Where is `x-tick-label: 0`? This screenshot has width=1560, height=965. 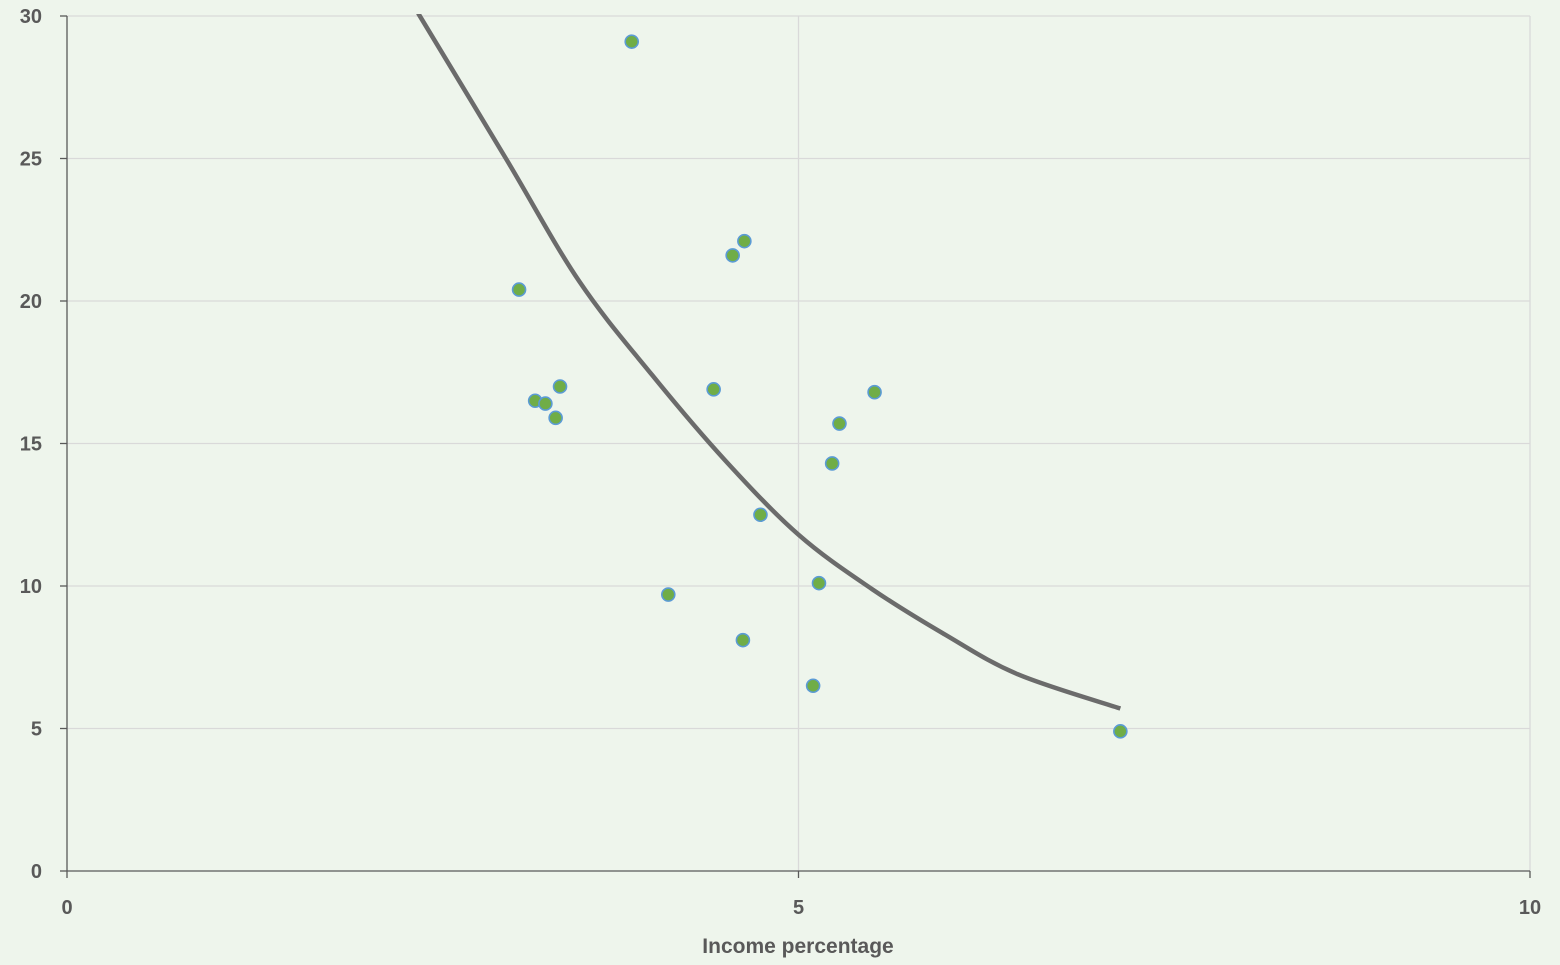 x-tick-label: 0 is located at coordinates (66, 908).